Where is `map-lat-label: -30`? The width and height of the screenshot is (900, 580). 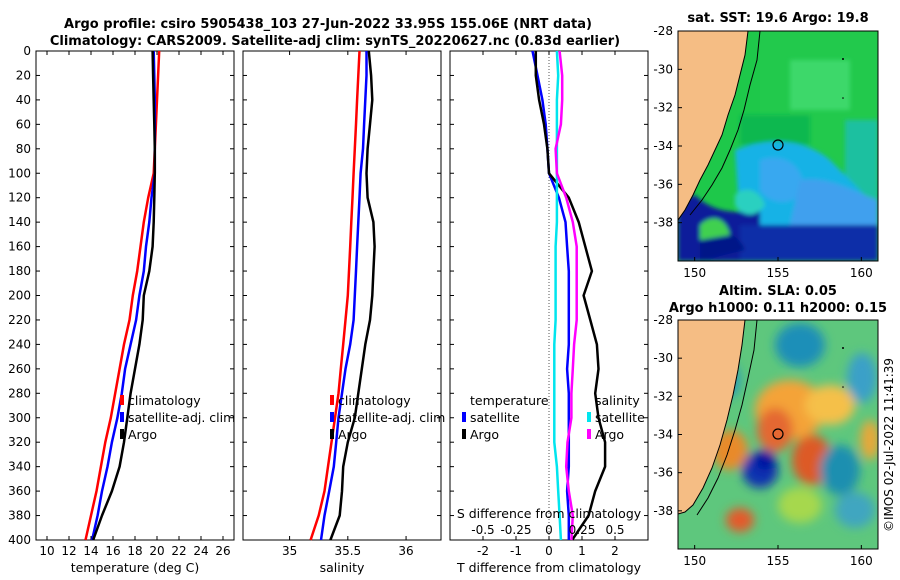
map-lat-label: -30 is located at coordinates (663, 69).